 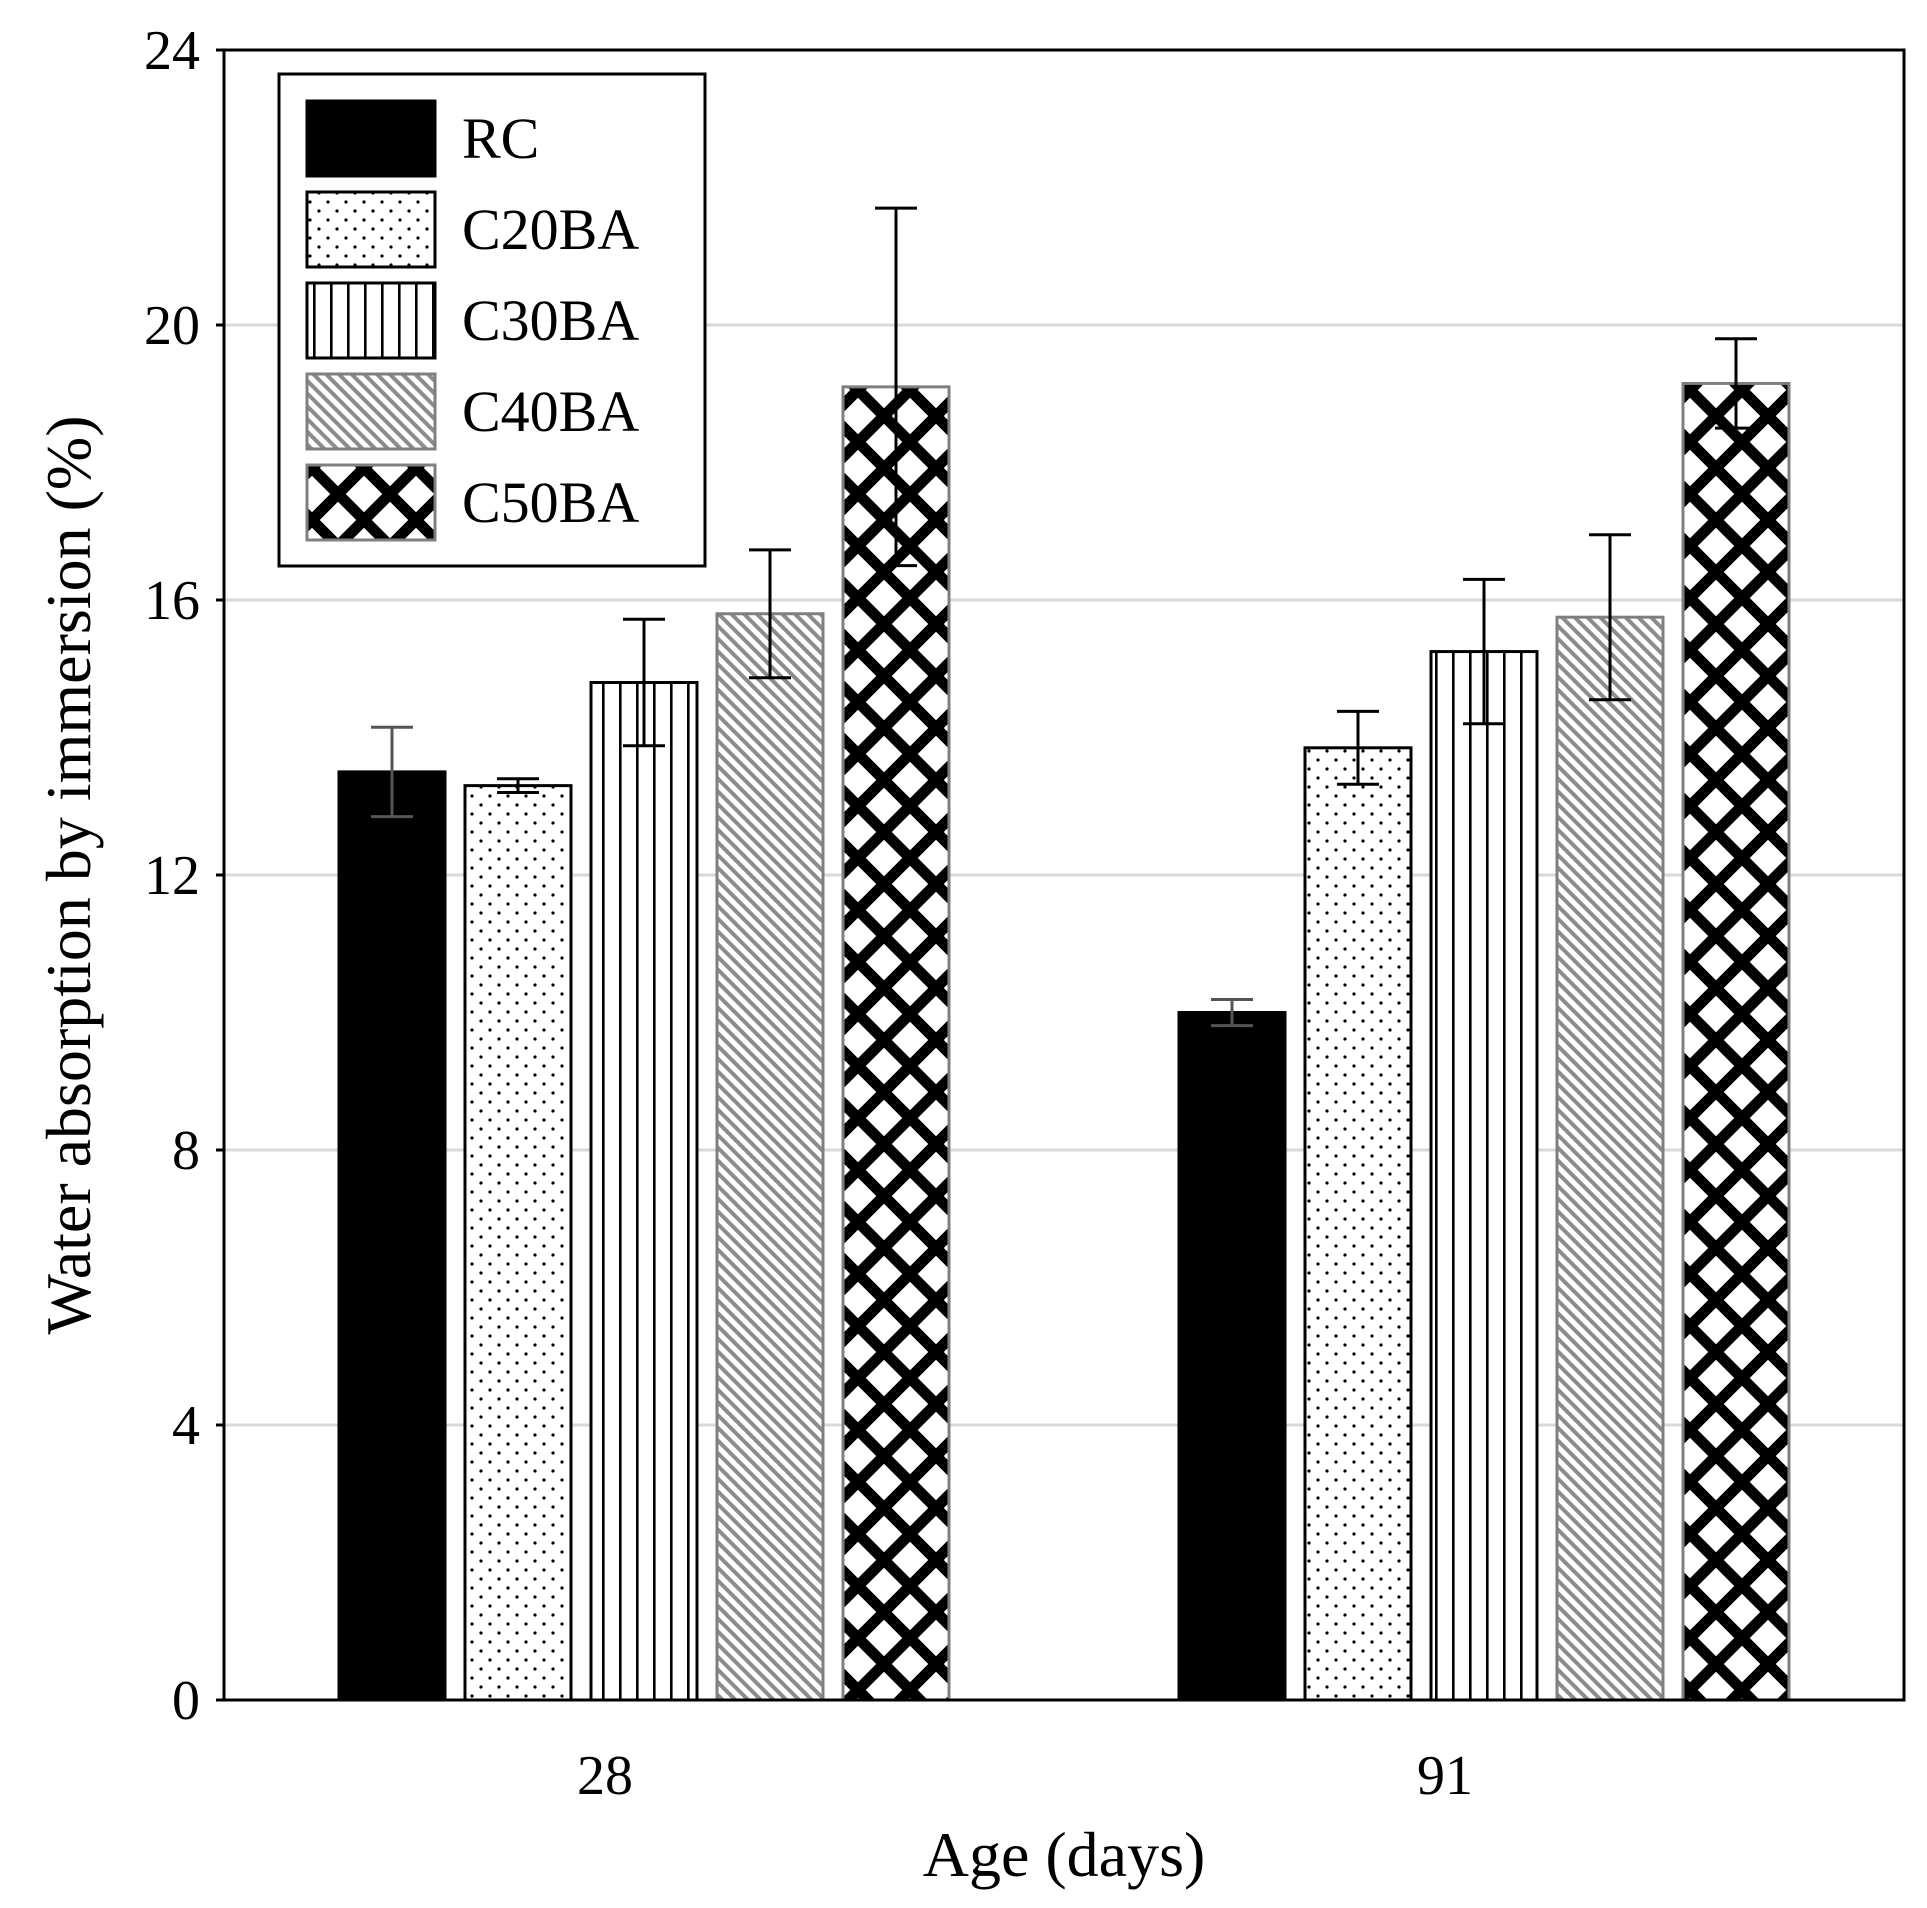 What do you see at coordinates (172, 326) in the screenshot?
I see `y-tick-label: 20` at bounding box center [172, 326].